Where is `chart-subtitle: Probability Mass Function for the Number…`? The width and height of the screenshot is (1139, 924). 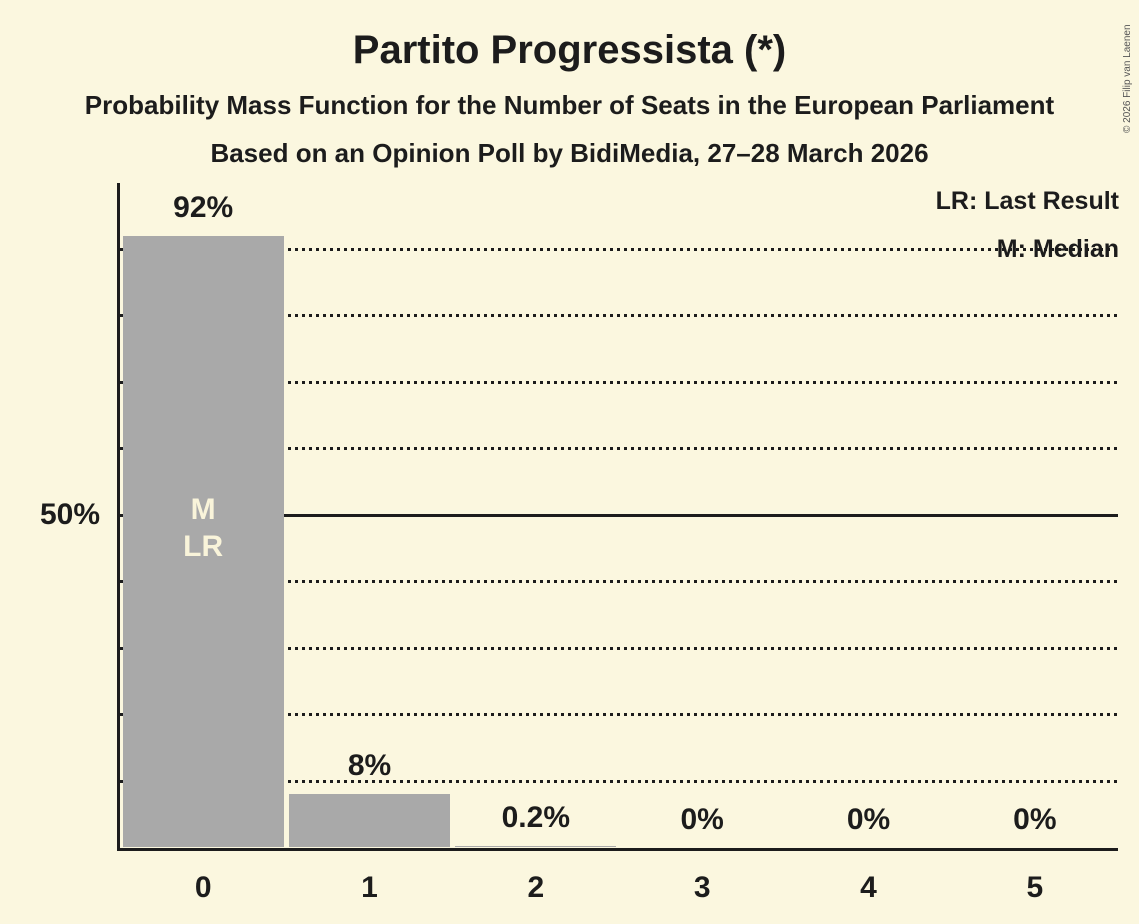 chart-subtitle: Probability Mass Function for the Number… is located at coordinates (569, 105).